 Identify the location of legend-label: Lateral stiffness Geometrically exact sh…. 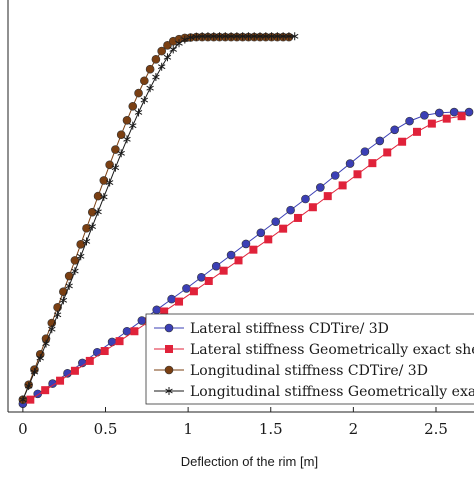
(332, 350).